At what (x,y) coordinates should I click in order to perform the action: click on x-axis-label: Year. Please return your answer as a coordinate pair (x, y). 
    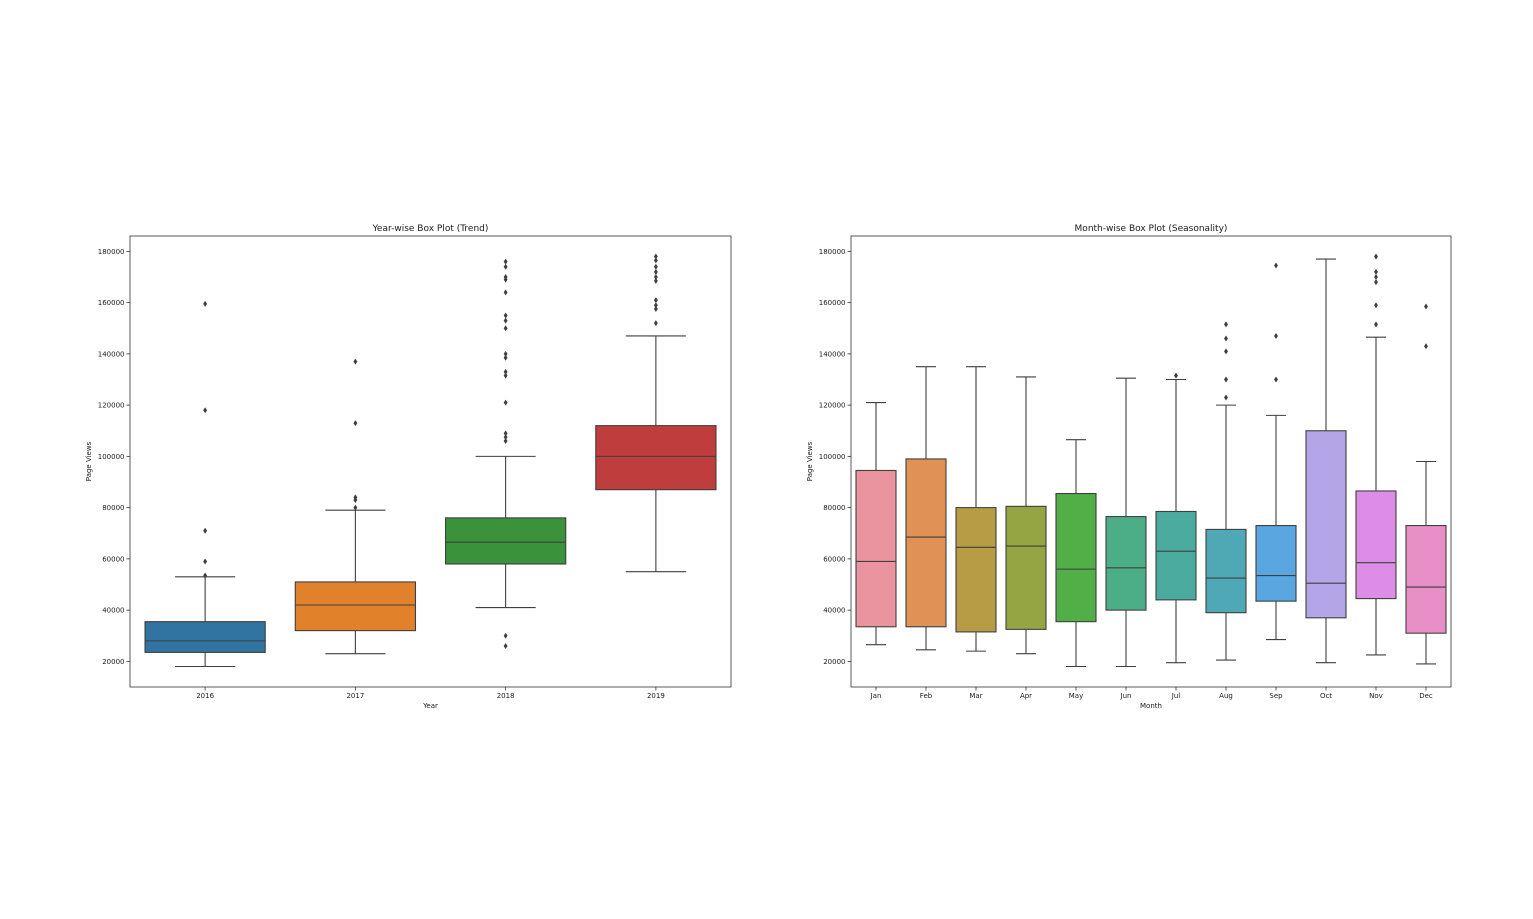
    Looking at the image, I should click on (430, 706).